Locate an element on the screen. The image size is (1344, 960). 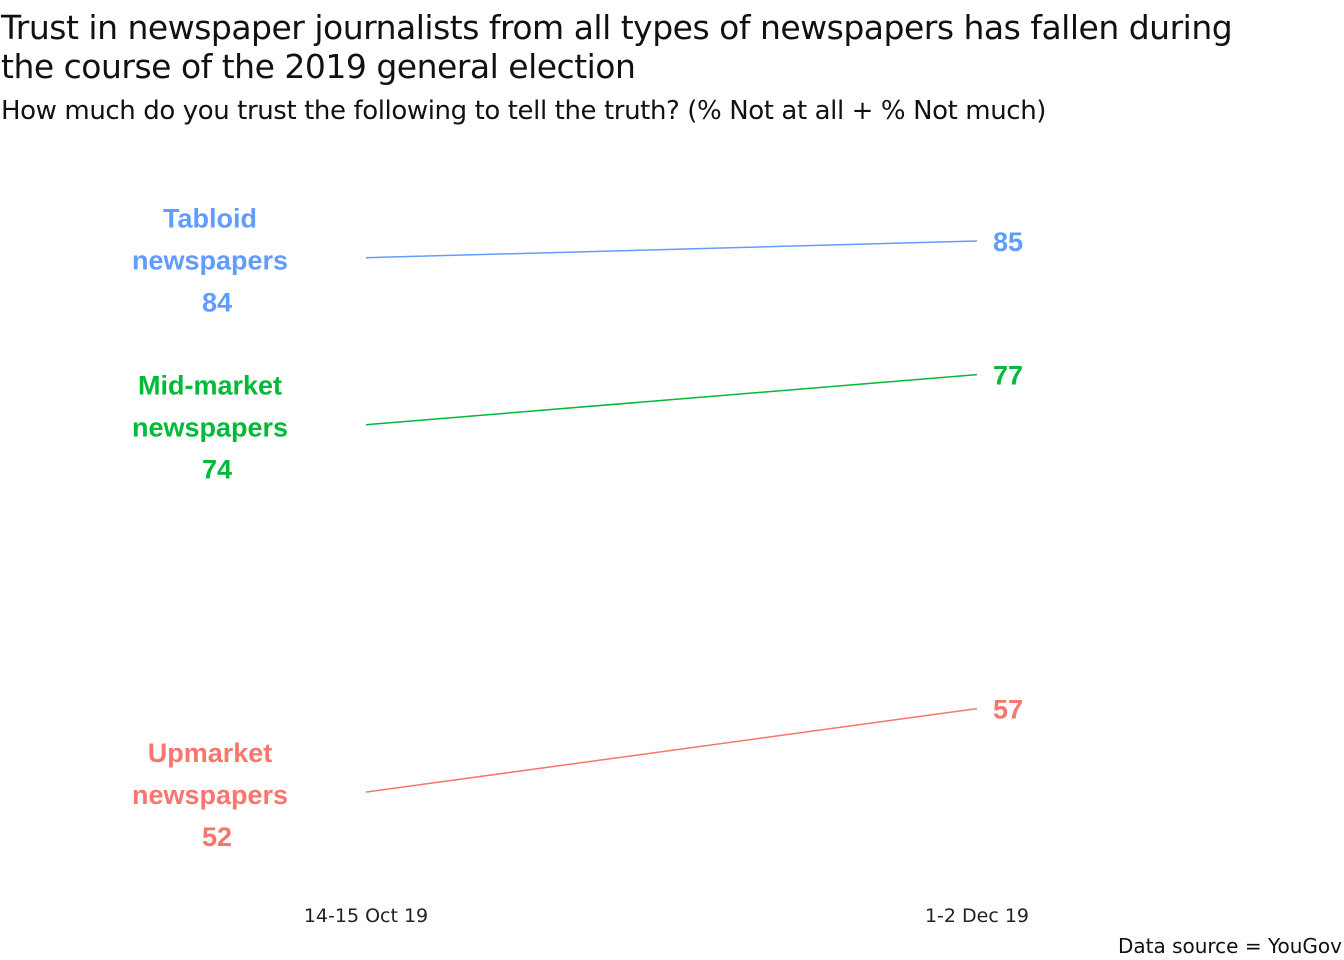
end-value-label: 85 is located at coordinates (1008, 242).